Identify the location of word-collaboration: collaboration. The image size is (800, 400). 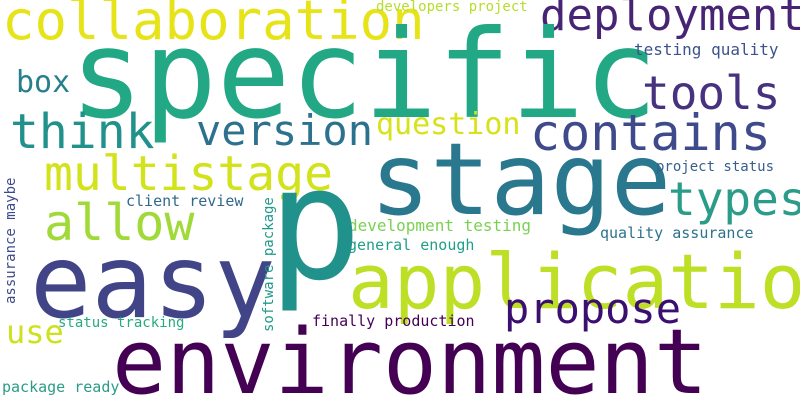
(213, 26).